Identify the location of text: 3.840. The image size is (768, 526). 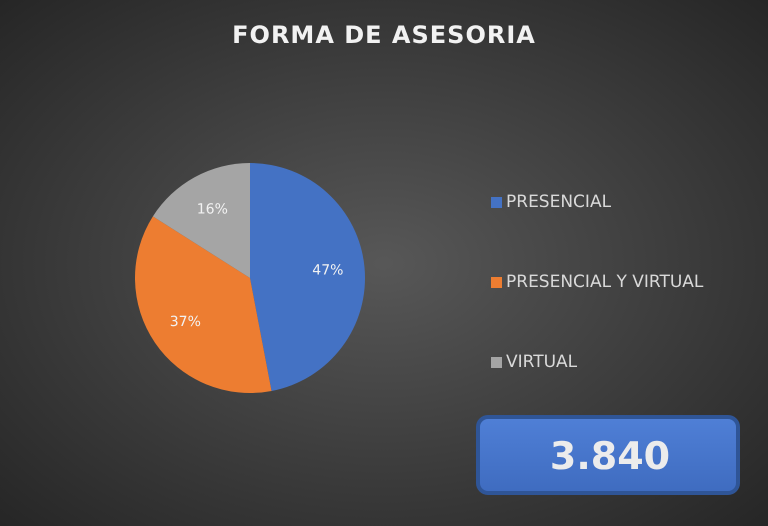
(610, 456).